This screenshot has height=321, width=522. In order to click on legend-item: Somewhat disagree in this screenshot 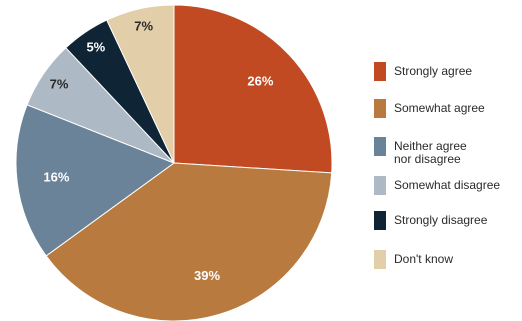, I will do `click(437, 185)`.